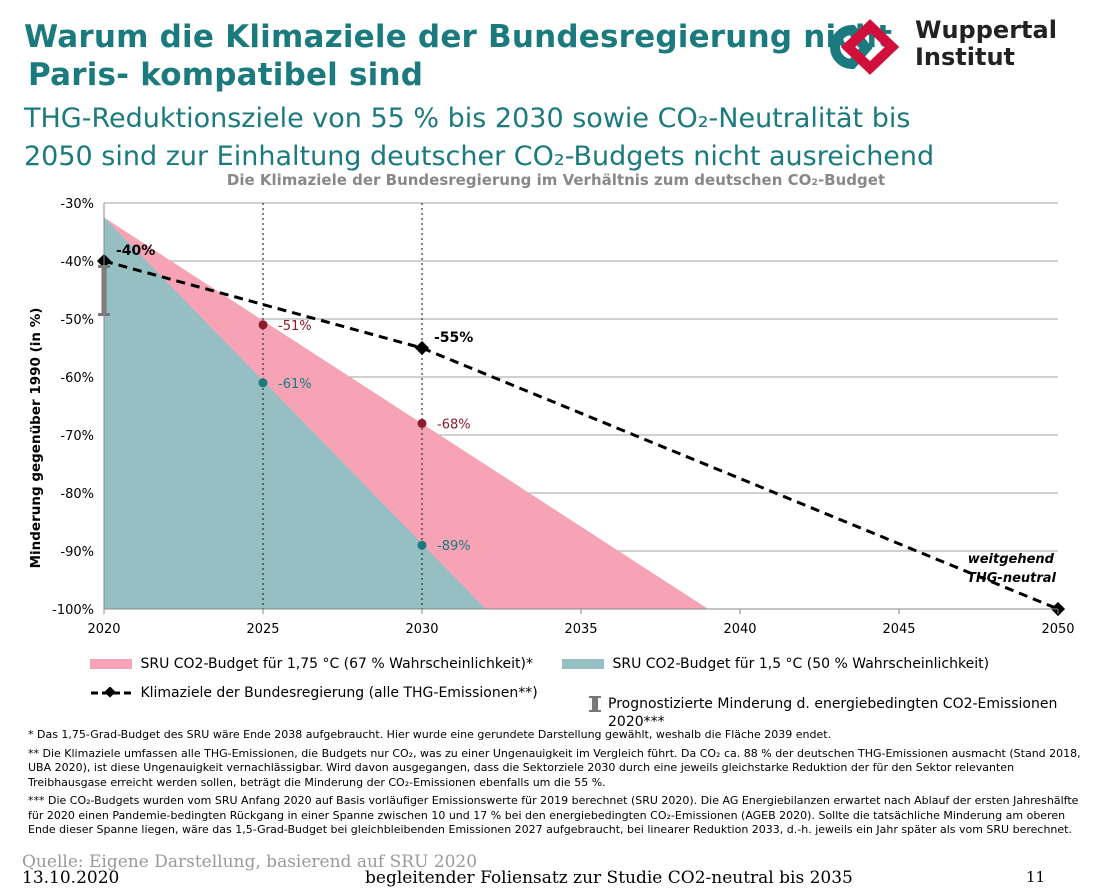  Describe the element at coordinates (73, 610) in the screenshot. I see `y-tick-label: -100%` at that location.